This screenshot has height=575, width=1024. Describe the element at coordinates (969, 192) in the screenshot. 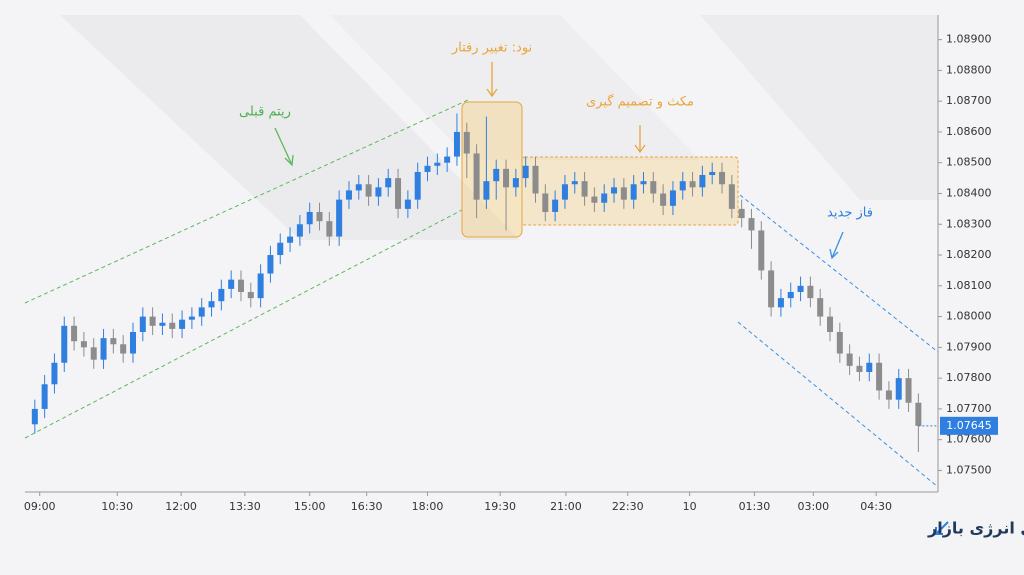

I see `y-tick-label: 1.08400` at that location.